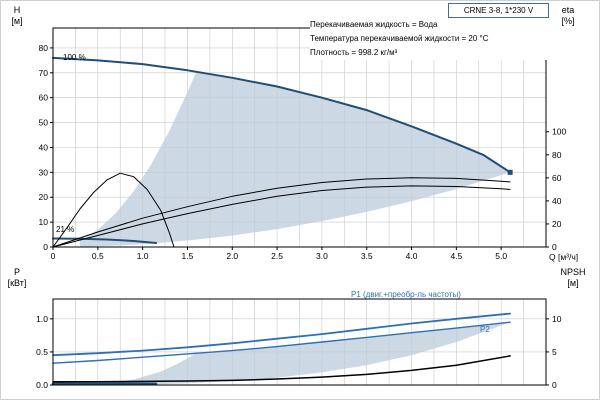  What do you see at coordinates (568, 21) in the screenshot?
I see `eta-axis-unit: [%]` at bounding box center [568, 21].